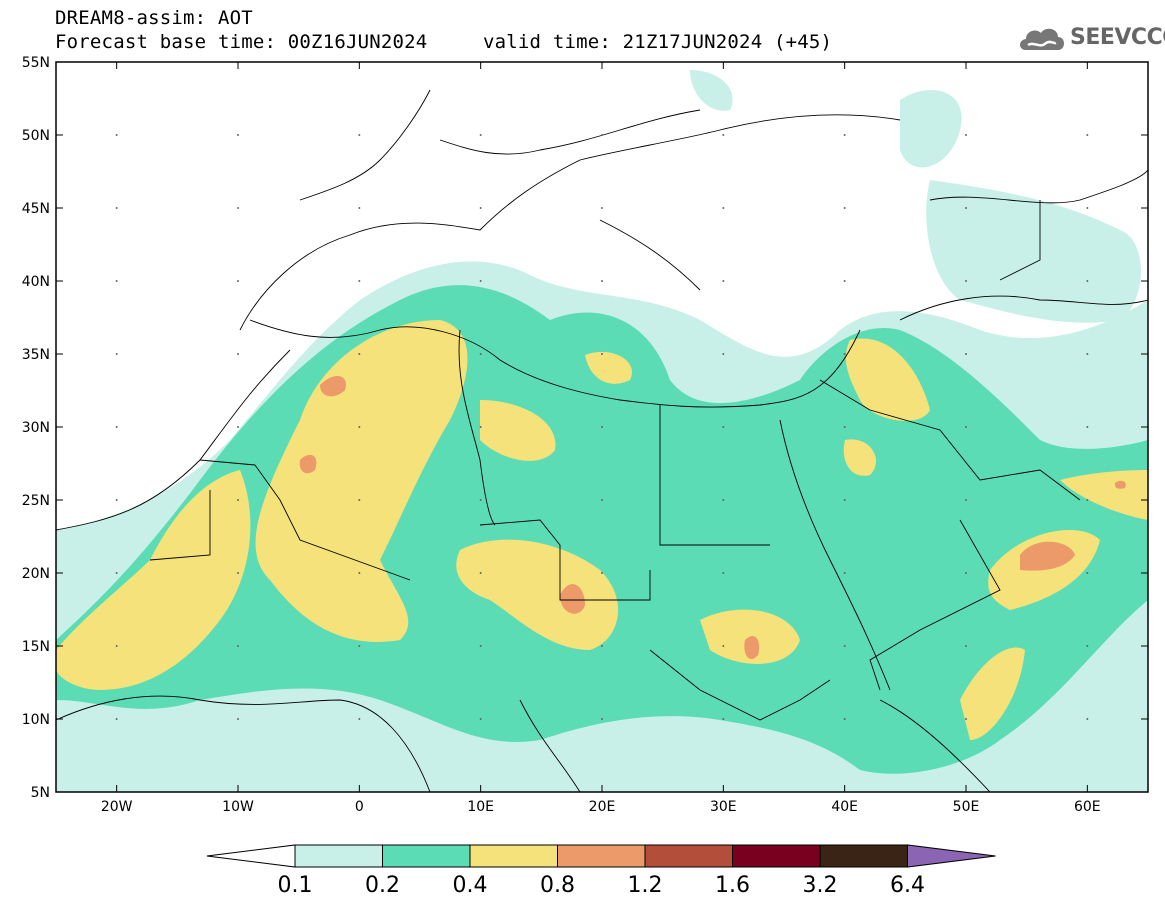  I want to click on lat-label: 5N, so click(40, 793).